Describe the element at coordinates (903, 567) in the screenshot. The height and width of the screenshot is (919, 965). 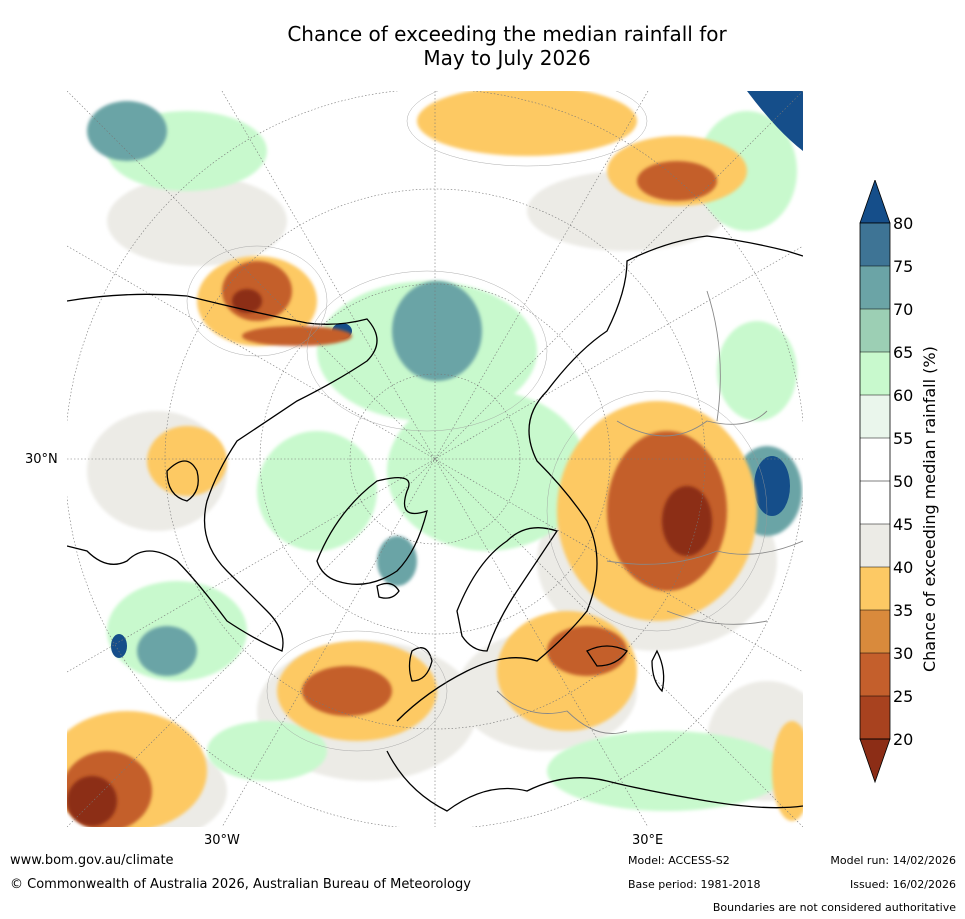
I see `colorbar-tick-40: 40` at that location.